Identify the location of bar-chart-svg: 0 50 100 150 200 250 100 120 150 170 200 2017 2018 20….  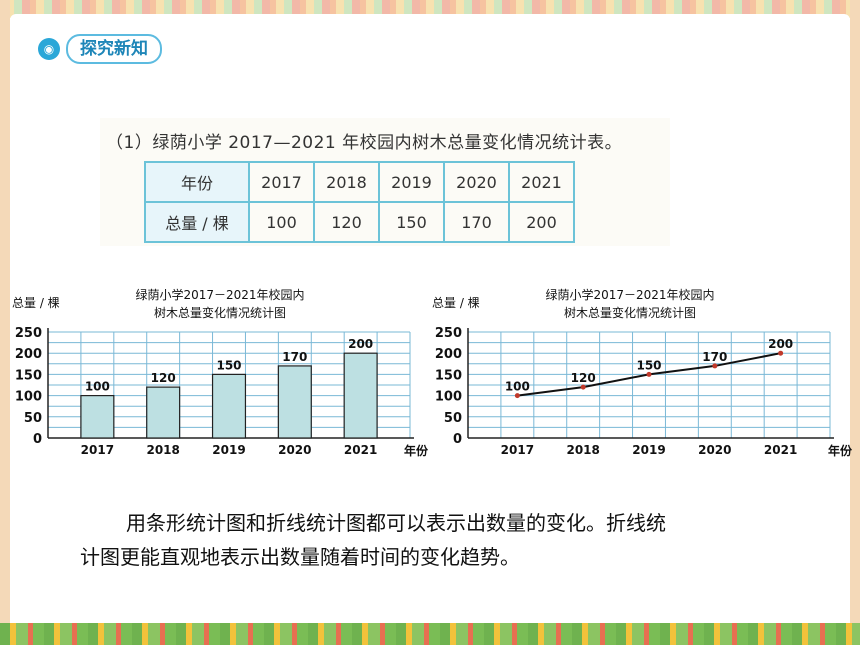
(214, 391).